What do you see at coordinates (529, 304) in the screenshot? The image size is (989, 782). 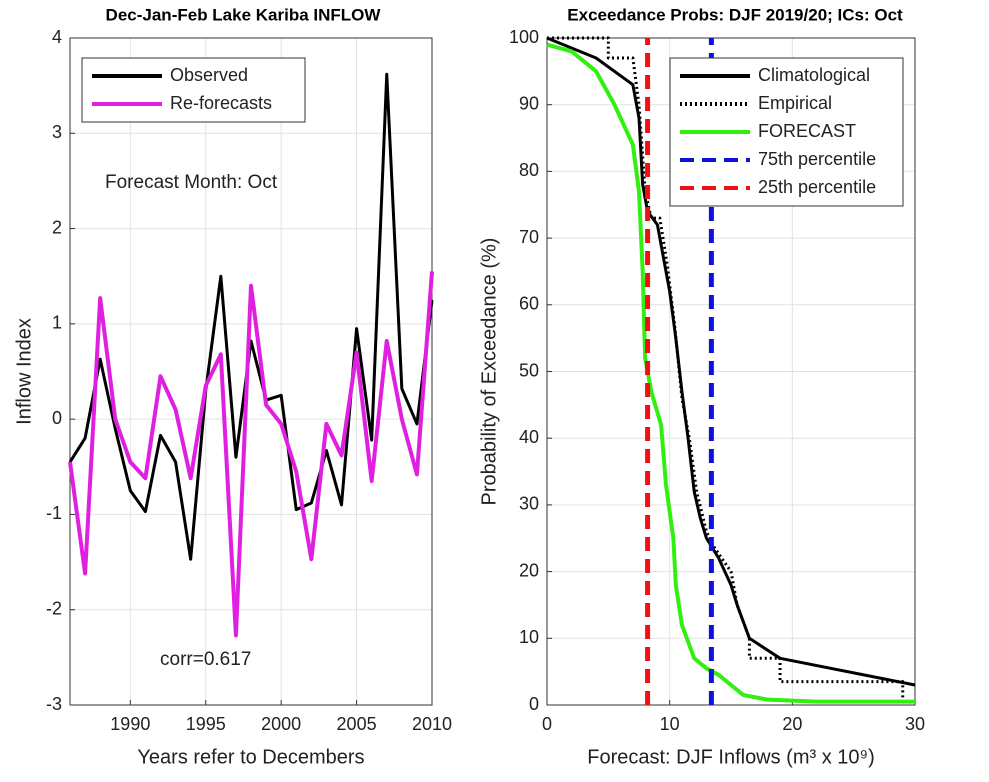 I see `y-tick-label: 60` at bounding box center [529, 304].